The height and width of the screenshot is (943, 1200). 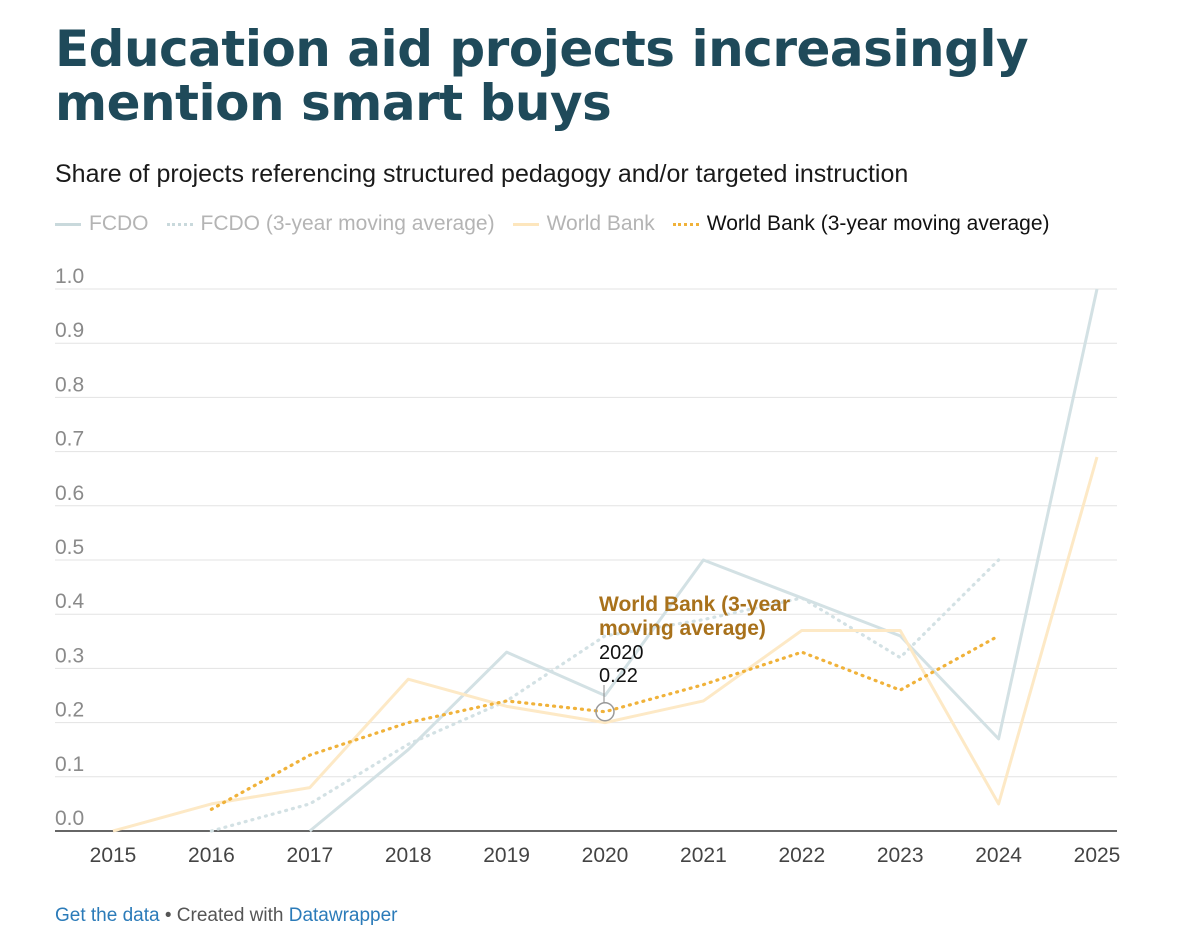 What do you see at coordinates (69, 764) in the screenshot?
I see `y-tick-label: 0.1` at bounding box center [69, 764].